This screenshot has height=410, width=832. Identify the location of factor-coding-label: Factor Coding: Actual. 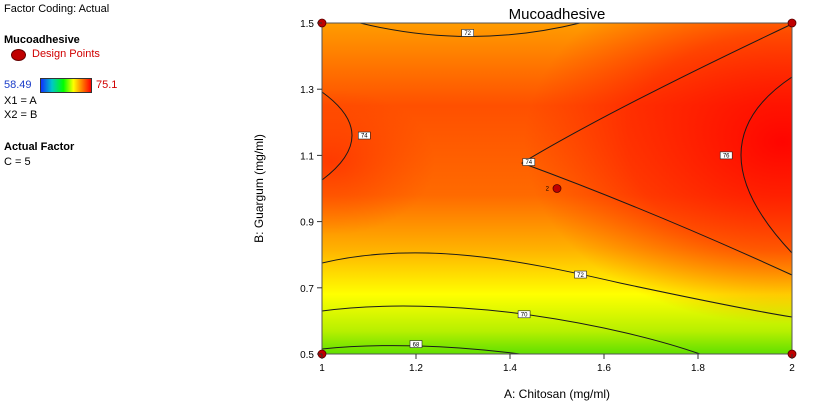
(57, 9).